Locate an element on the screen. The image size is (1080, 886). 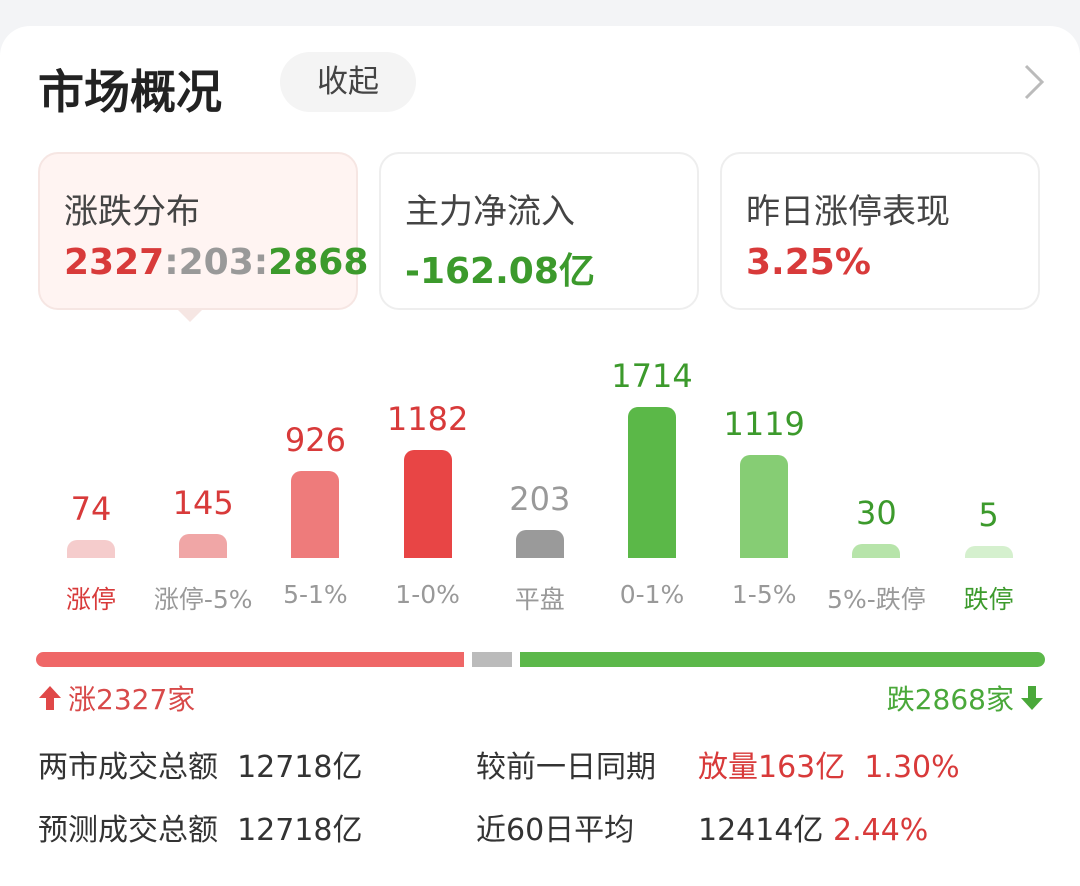
tile-value: -162.08亿 is located at coordinates (500, 271).